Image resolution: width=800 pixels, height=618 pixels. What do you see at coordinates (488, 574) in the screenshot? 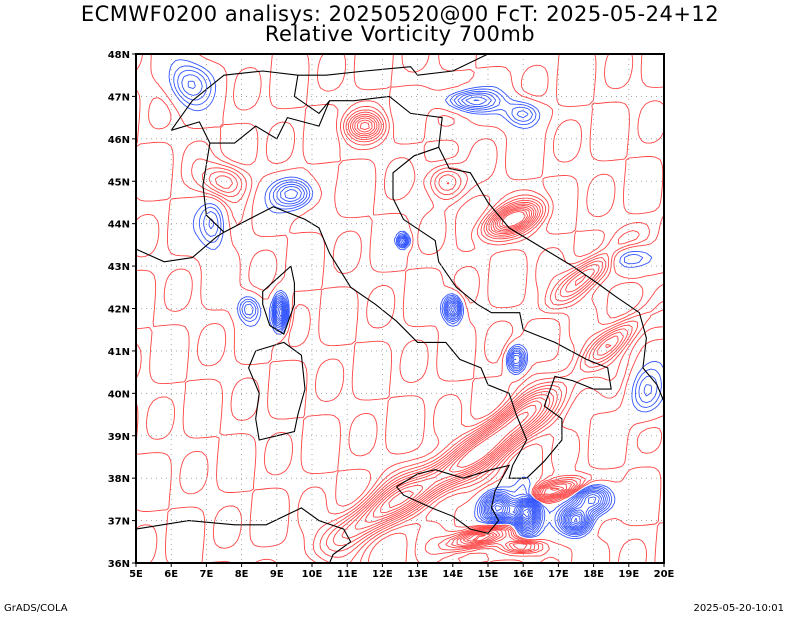
I see `lon-tick-label: 15E` at bounding box center [488, 574].